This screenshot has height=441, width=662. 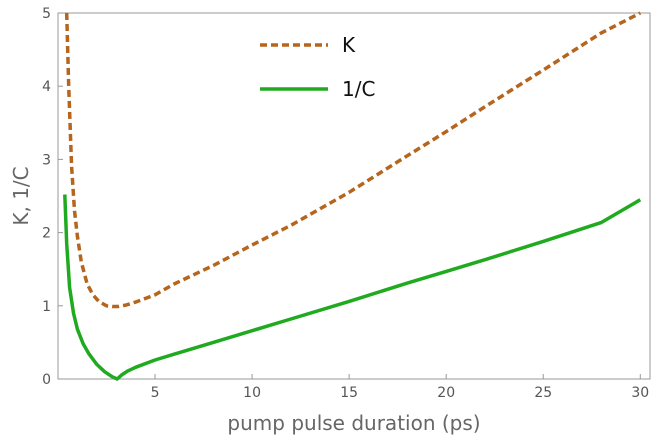 What do you see at coordinates (349, 393) in the screenshot?
I see `x-tick-label: 15` at bounding box center [349, 393].